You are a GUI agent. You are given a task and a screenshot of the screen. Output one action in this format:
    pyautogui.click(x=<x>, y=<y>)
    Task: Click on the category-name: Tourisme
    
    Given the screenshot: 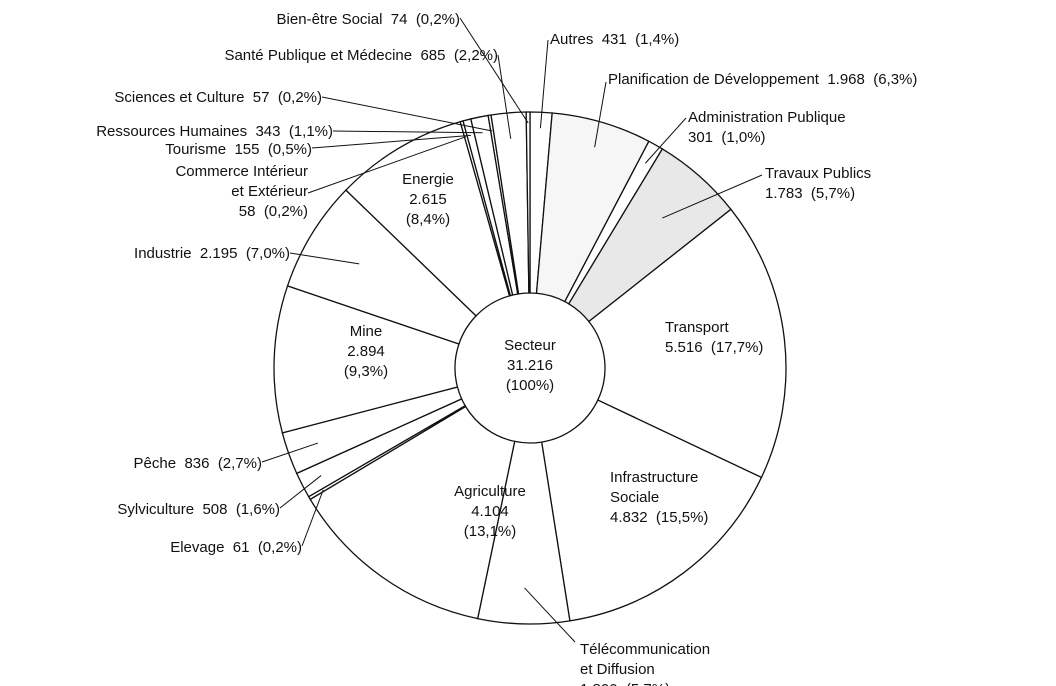 What is the action you would take?
    pyautogui.click(x=196, y=149)
    